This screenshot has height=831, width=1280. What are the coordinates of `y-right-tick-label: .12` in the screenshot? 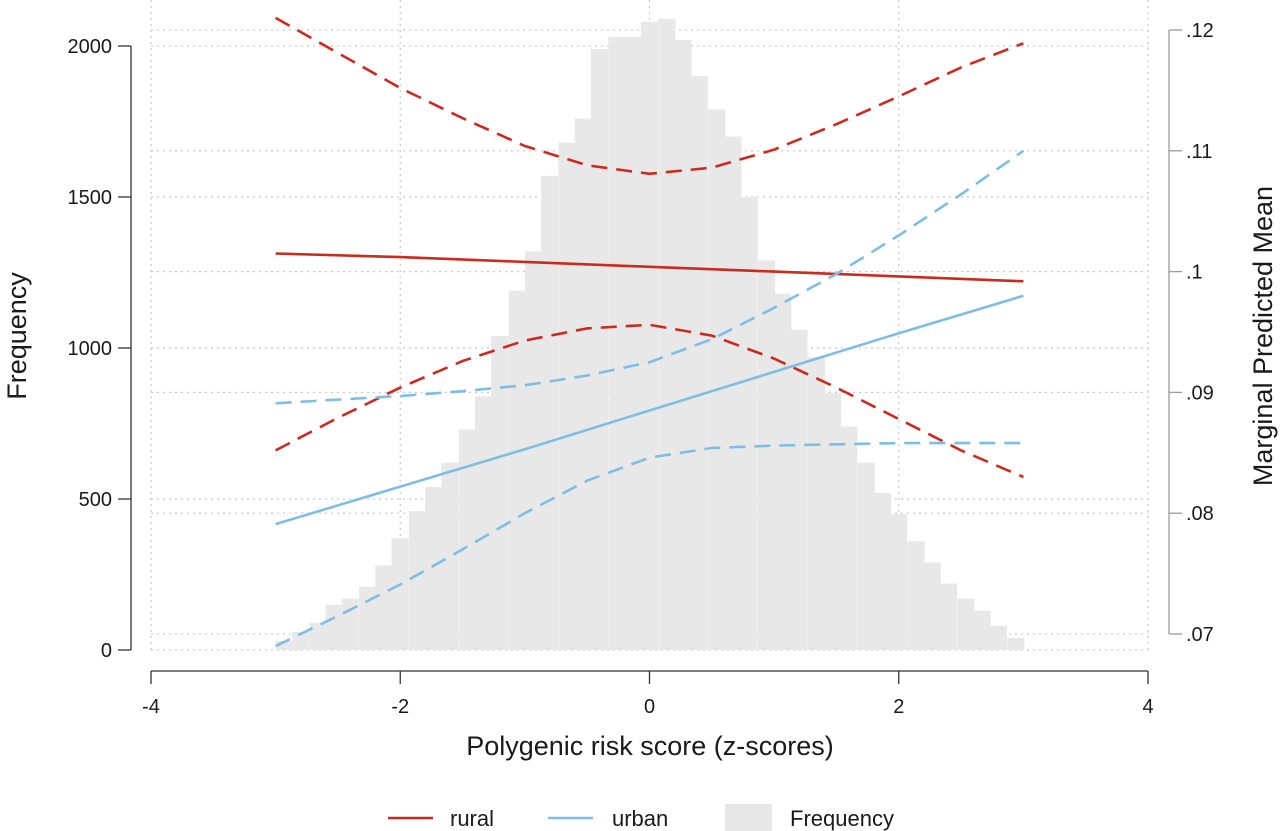 It's located at (1200, 31).